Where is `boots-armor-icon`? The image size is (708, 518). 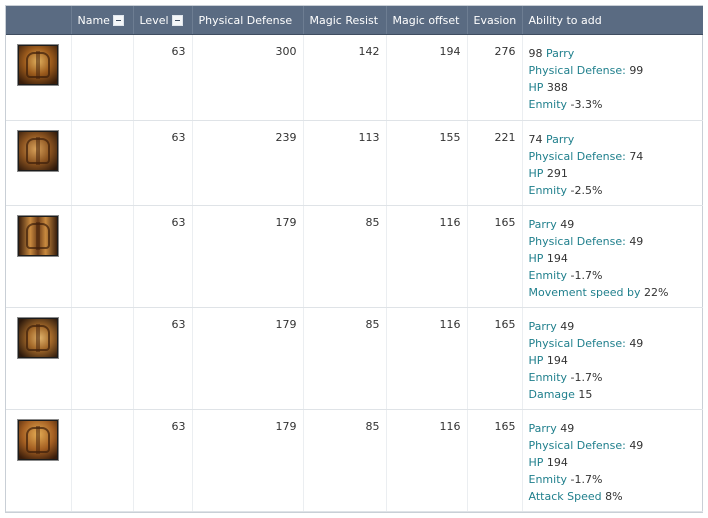
boots-armor-icon is located at coordinates (38, 236).